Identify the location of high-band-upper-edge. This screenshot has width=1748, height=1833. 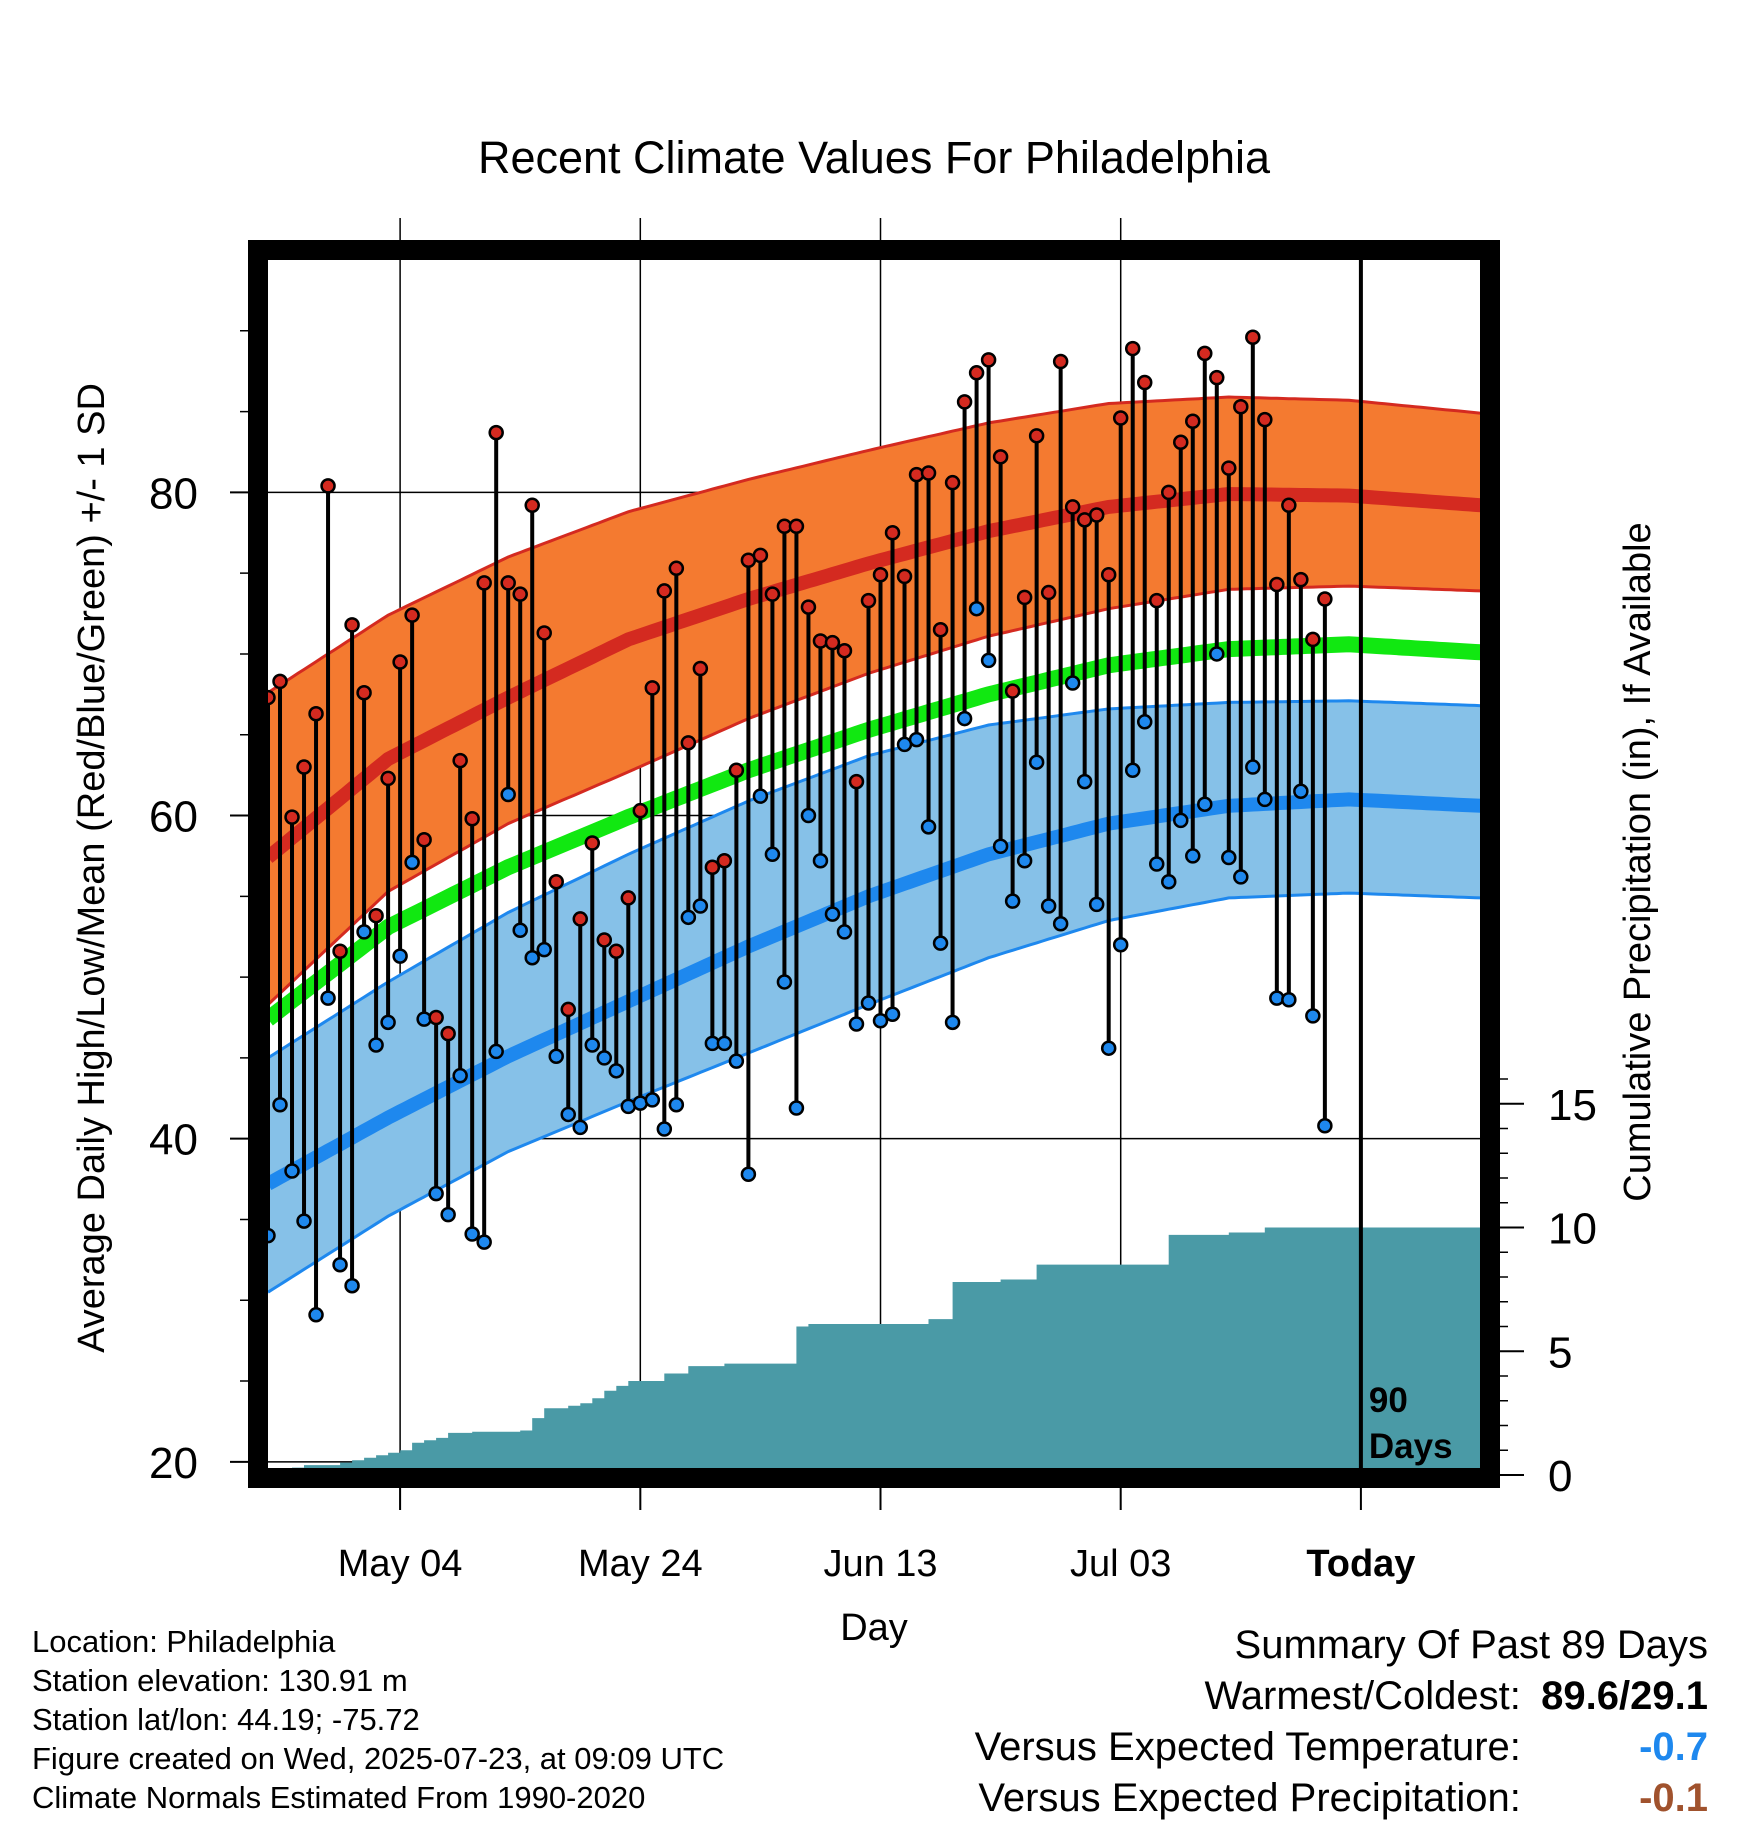
(874, 544).